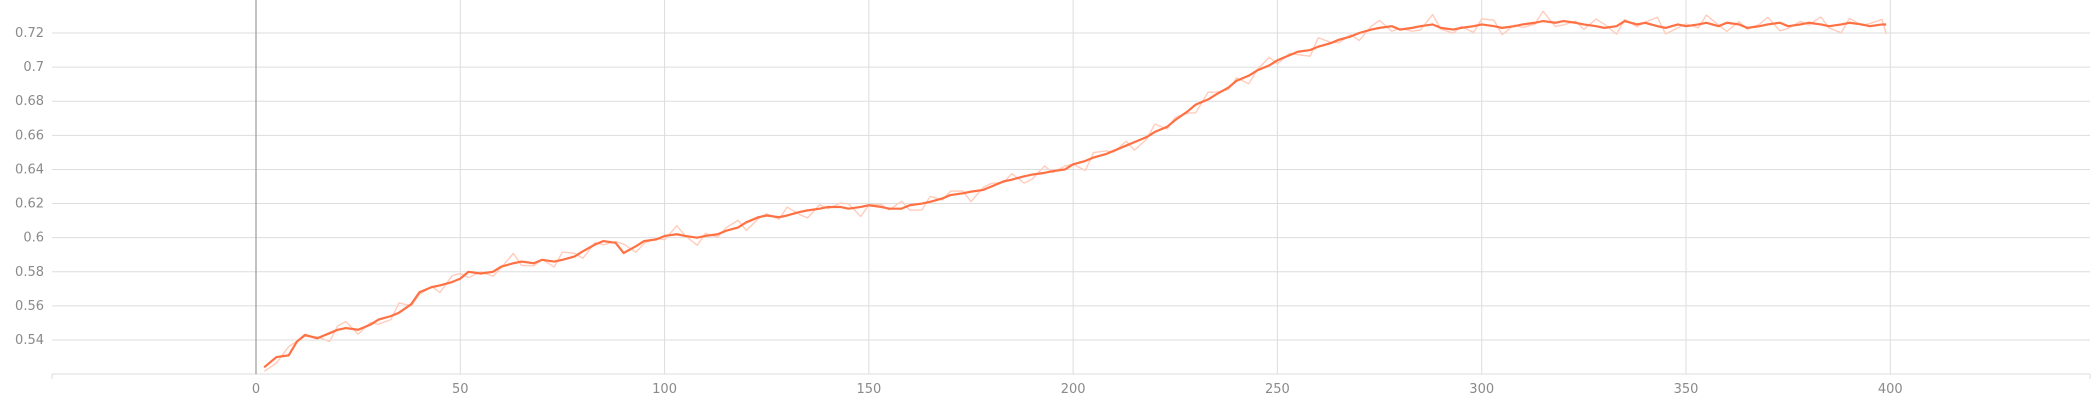 This screenshot has width=2097, height=400. Describe the element at coordinates (29, 33) in the screenshot. I see `y-tick-label: 0.72` at that location.